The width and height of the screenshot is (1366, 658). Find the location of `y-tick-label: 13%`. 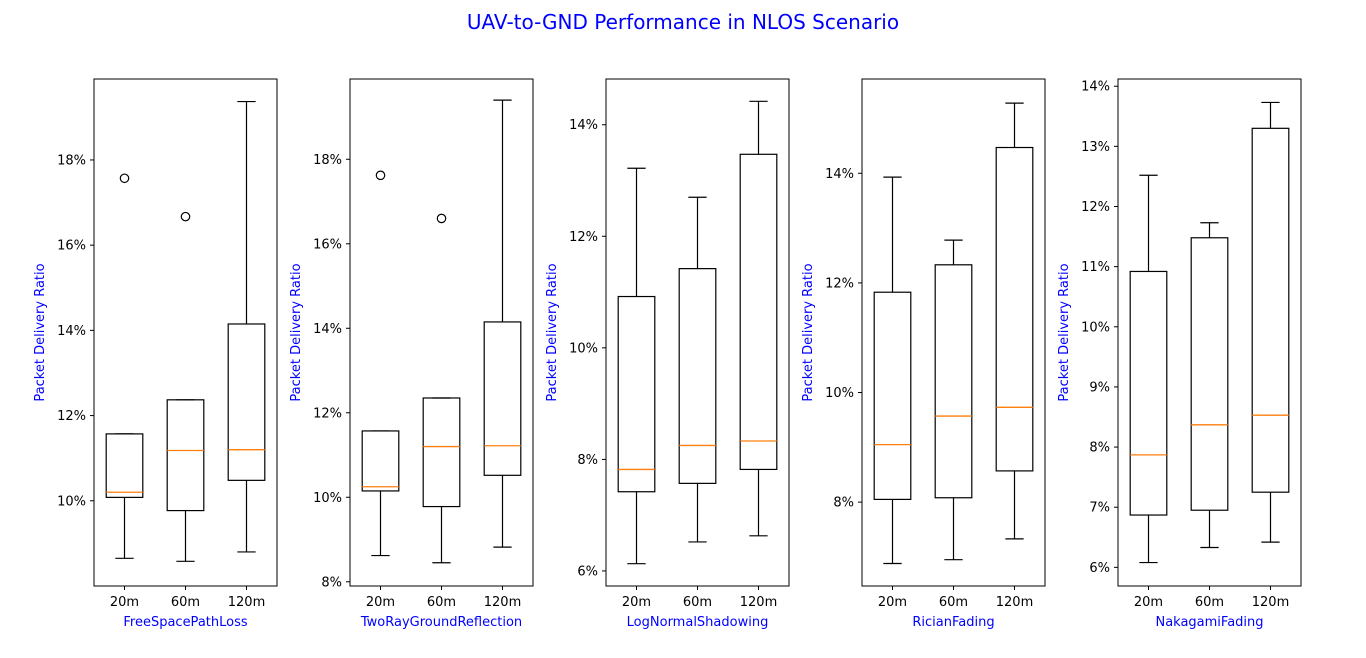

y-tick-label: 13% is located at coordinates (1095, 147).